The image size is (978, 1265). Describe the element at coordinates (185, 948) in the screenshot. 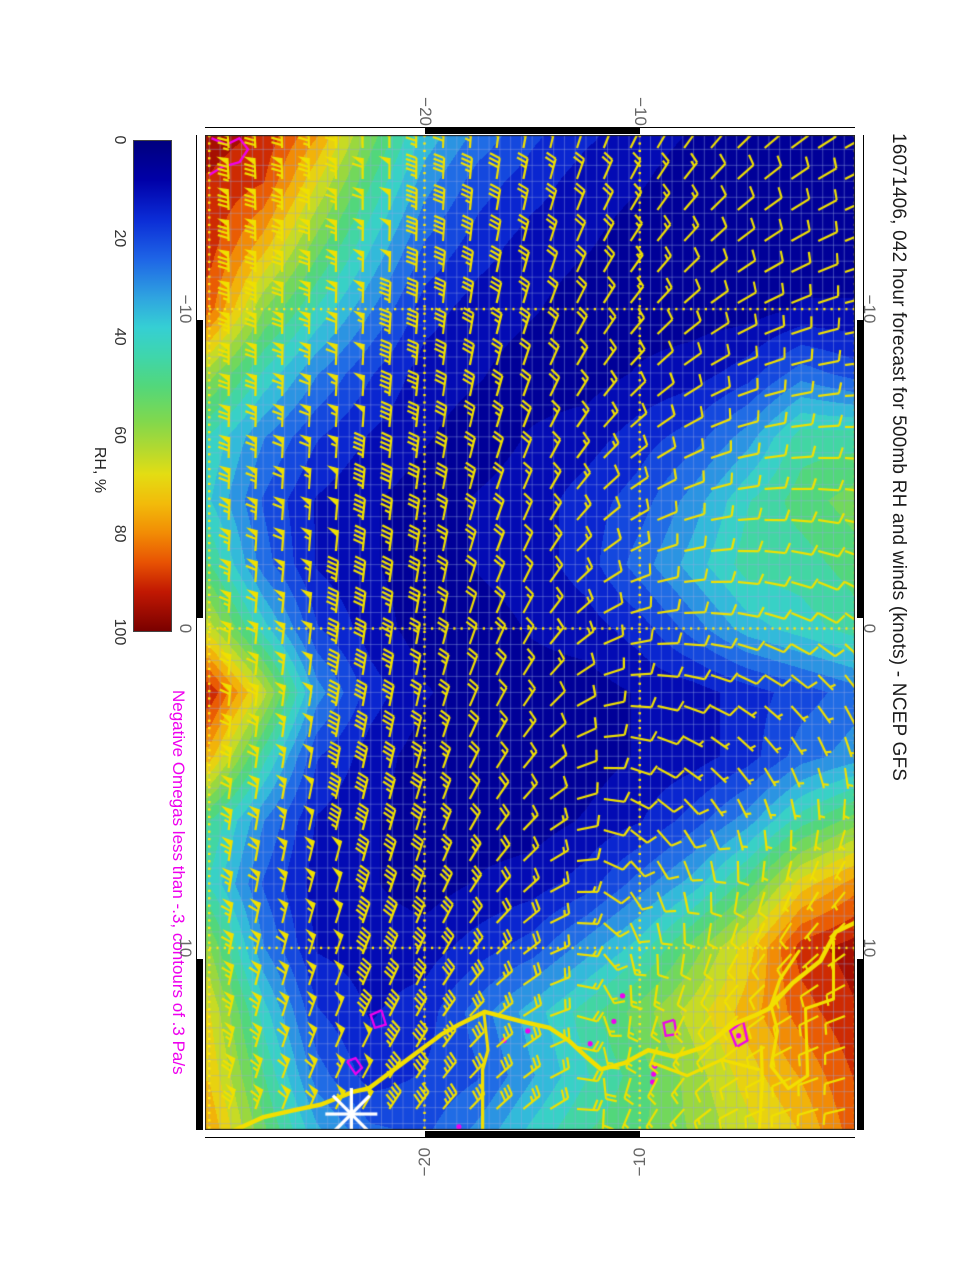

I see `lon-tick-label-bottom: 10` at that location.